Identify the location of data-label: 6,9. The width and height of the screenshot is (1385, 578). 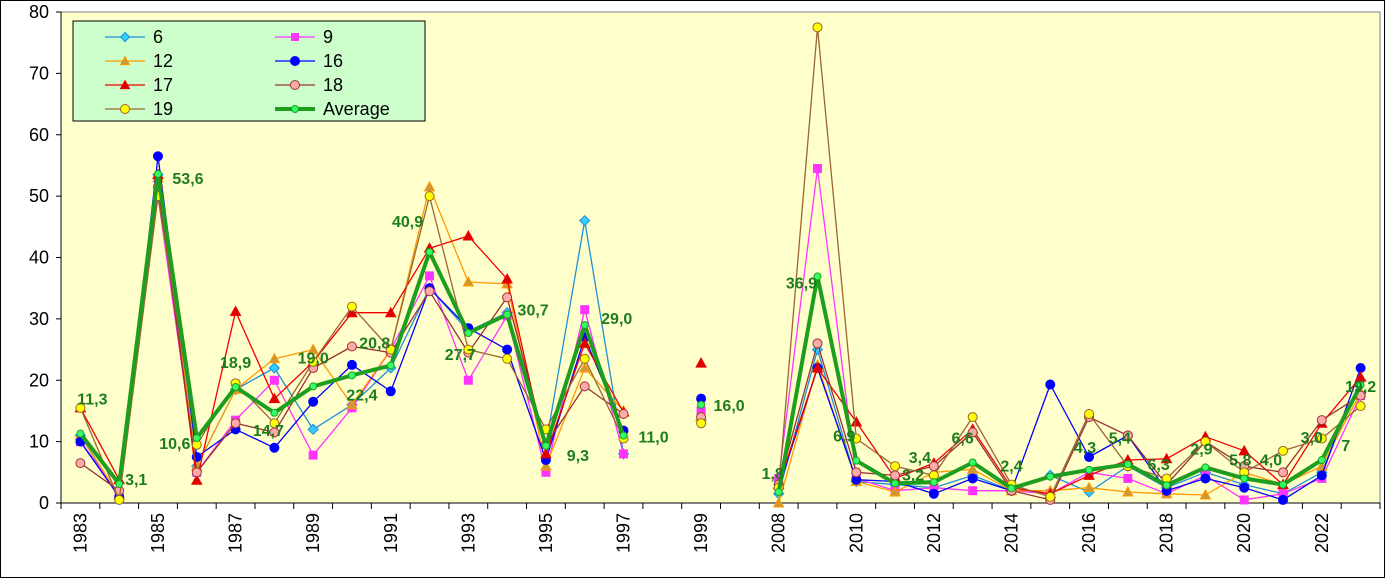
(844, 437).